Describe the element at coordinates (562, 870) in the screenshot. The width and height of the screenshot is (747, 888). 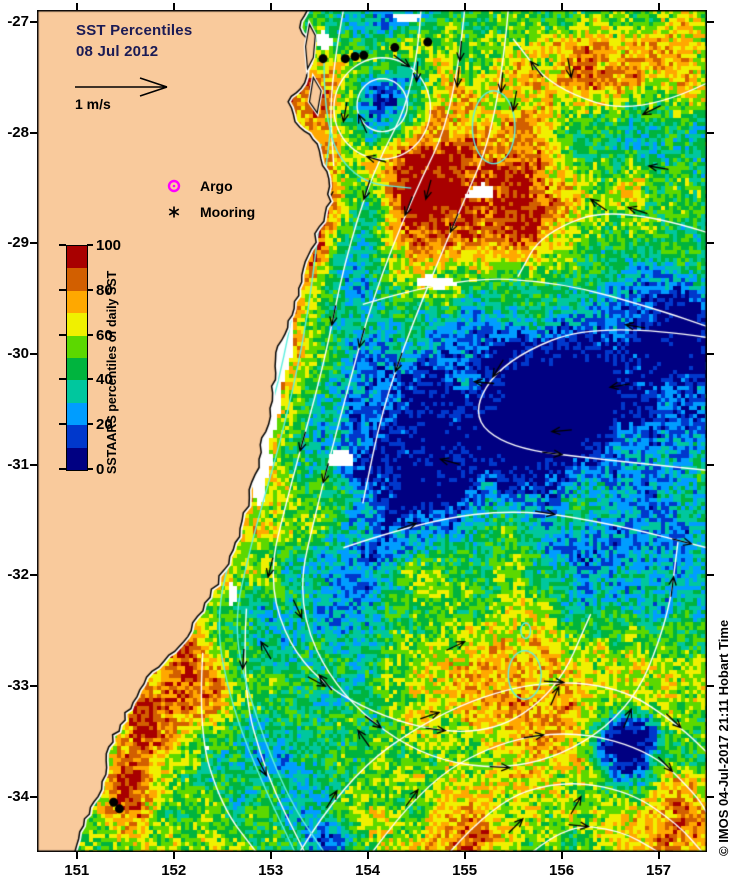
I see `x-tick-label: 156` at that location.